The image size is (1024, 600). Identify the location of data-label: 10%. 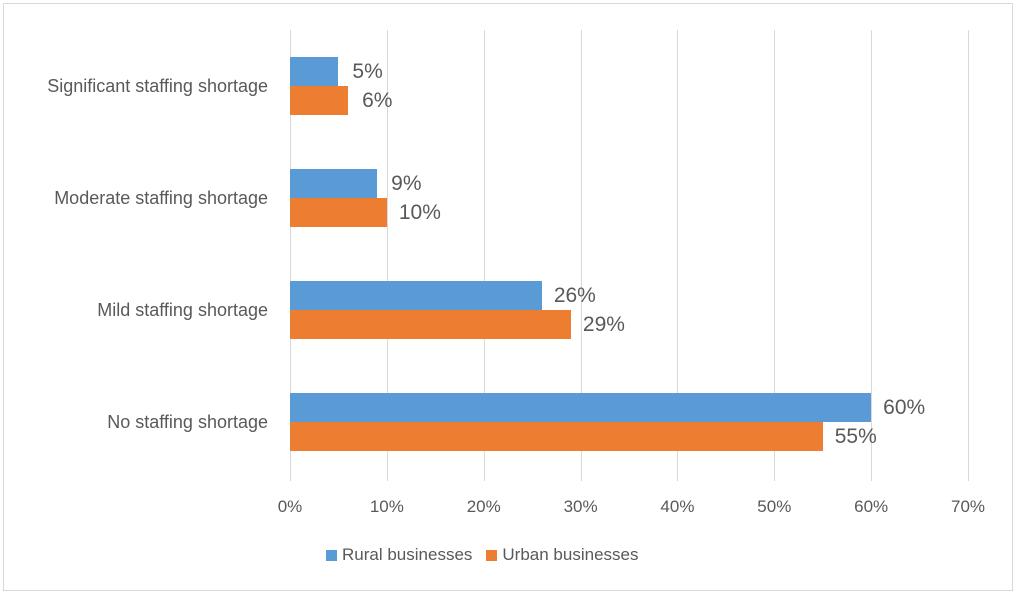
(419, 212).